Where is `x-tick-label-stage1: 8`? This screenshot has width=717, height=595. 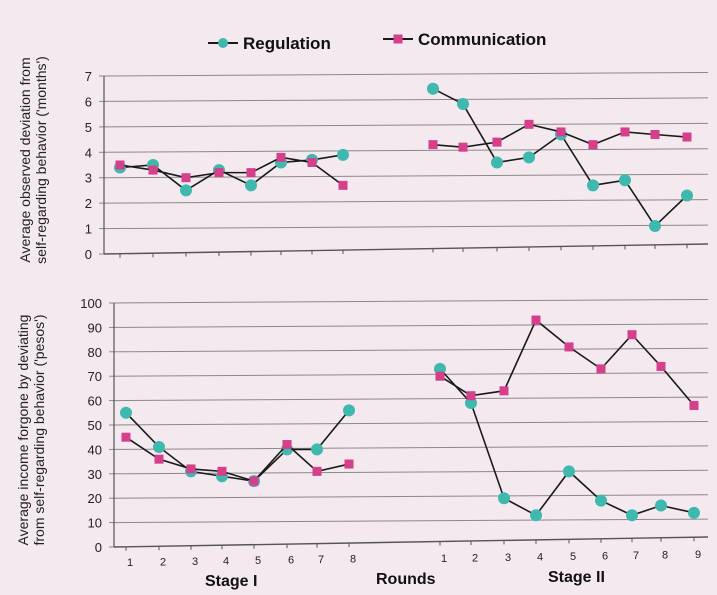 x-tick-label-stage1: 8 is located at coordinates (353, 560).